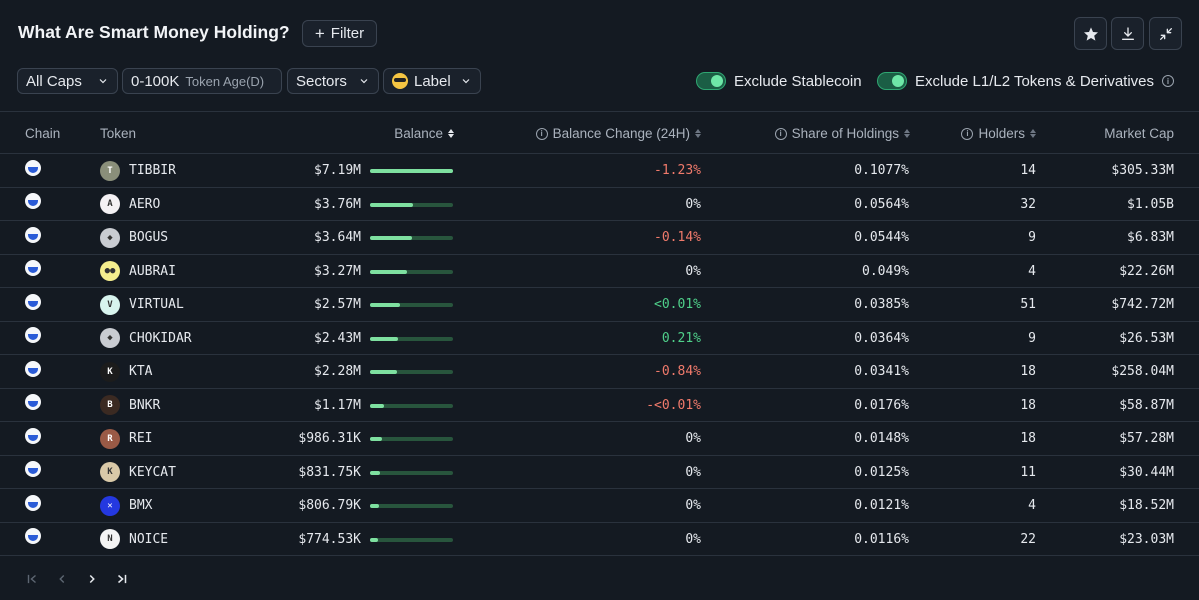 The height and width of the screenshot is (600, 1199). What do you see at coordinates (1146, 506) in the screenshot?
I see `market-cap-value: $18.52M` at bounding box center [1146, 506].